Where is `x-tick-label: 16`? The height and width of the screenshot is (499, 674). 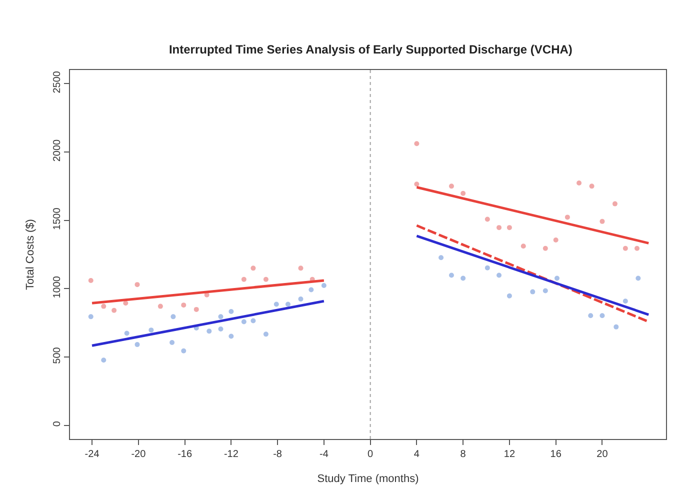 x-tick-label: 16 is located at coordinates (556, 454).